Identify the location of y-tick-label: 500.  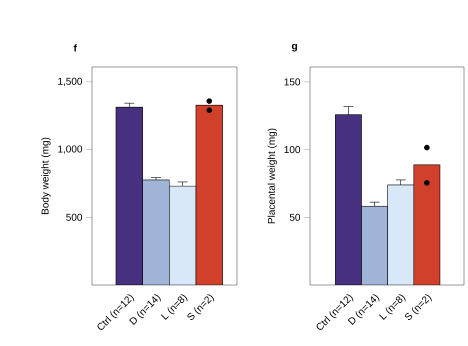
(74, 217).